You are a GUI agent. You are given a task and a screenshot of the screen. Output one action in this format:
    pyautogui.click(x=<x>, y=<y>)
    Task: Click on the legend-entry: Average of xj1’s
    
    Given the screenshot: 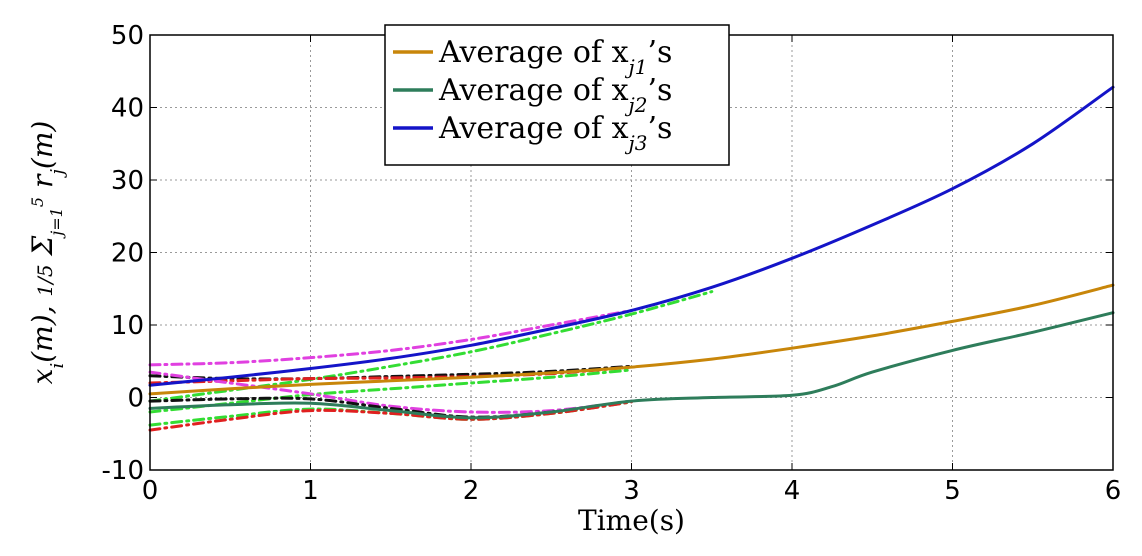 What is the action you would take?
    pyautogui.click(x=555, y=57)
    